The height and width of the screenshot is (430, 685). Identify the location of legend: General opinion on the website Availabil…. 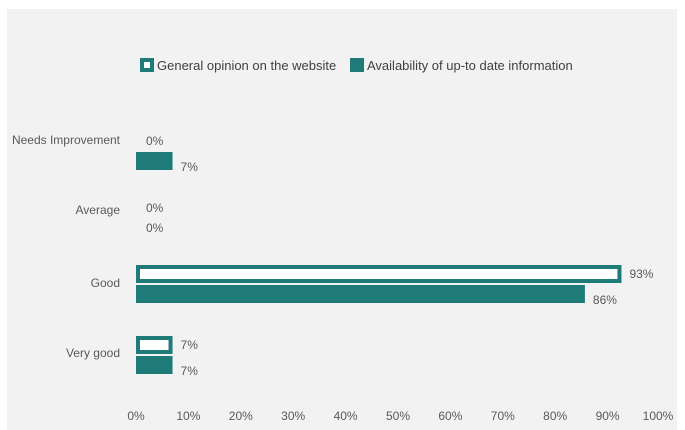
(356, 65).